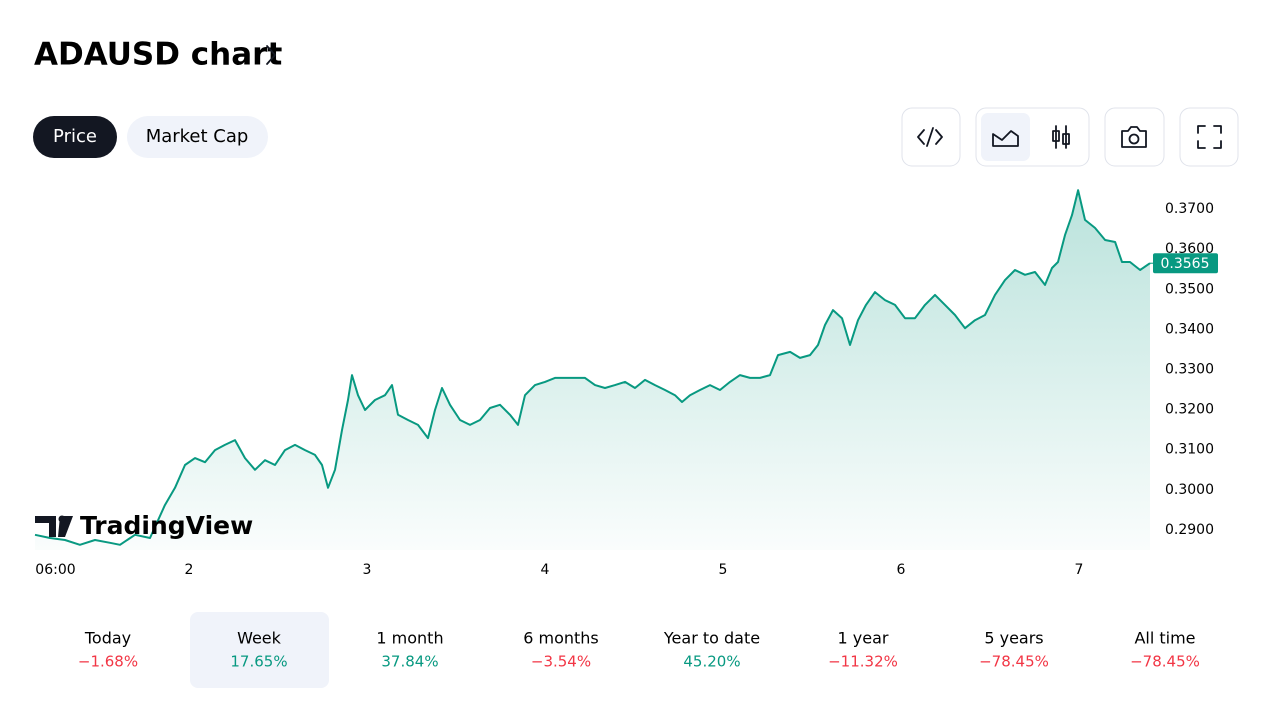  I want to click on x-tick-label: 3, so click(367, 570).